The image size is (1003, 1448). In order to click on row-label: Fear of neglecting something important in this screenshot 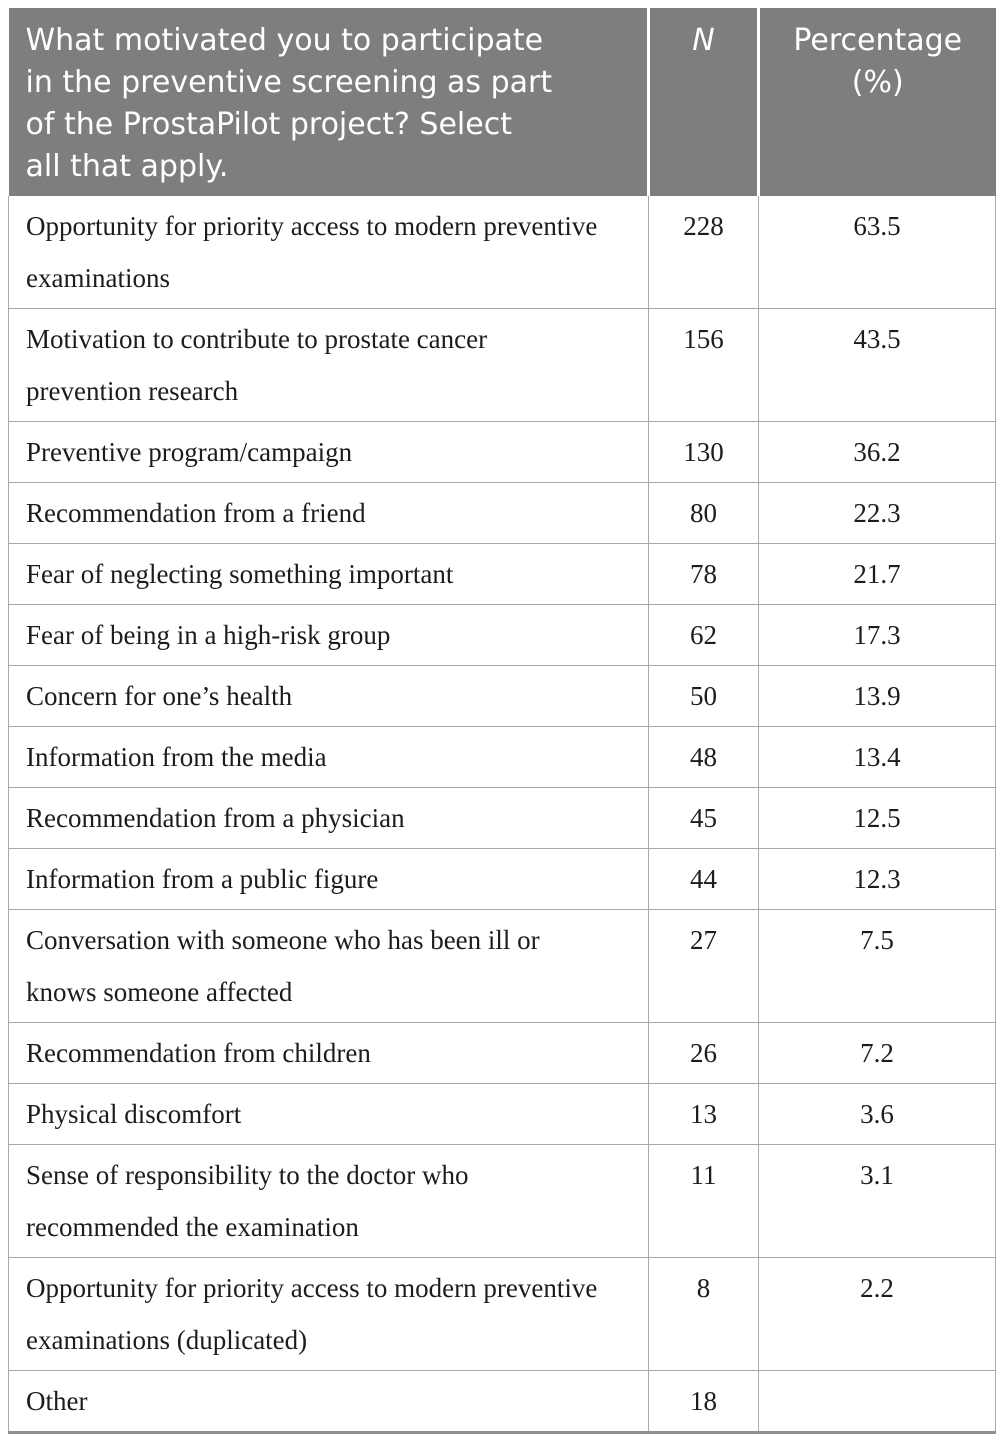, I will do `click(328, 574)`.